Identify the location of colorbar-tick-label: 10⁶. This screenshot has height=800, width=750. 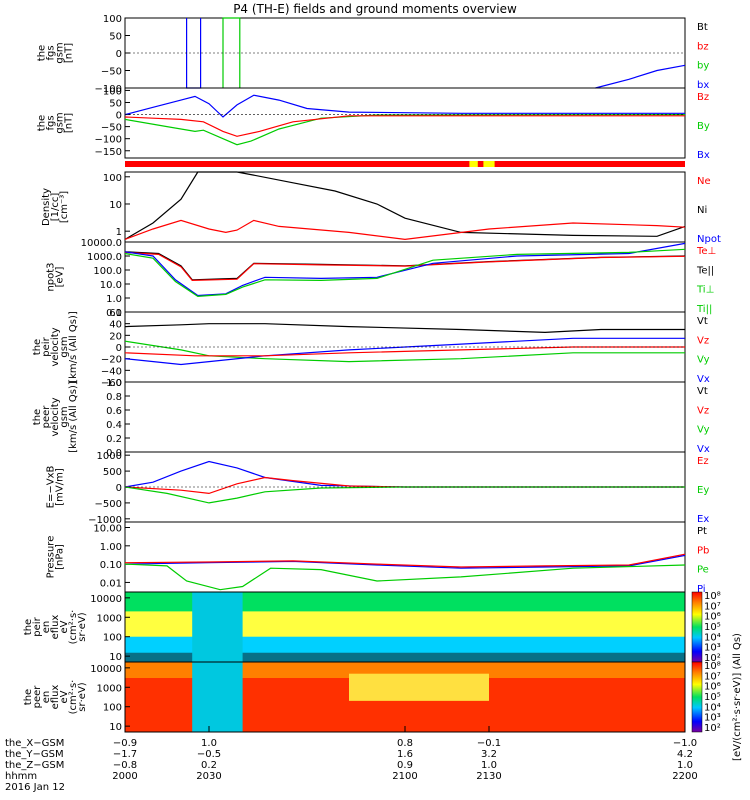
(712, 617).